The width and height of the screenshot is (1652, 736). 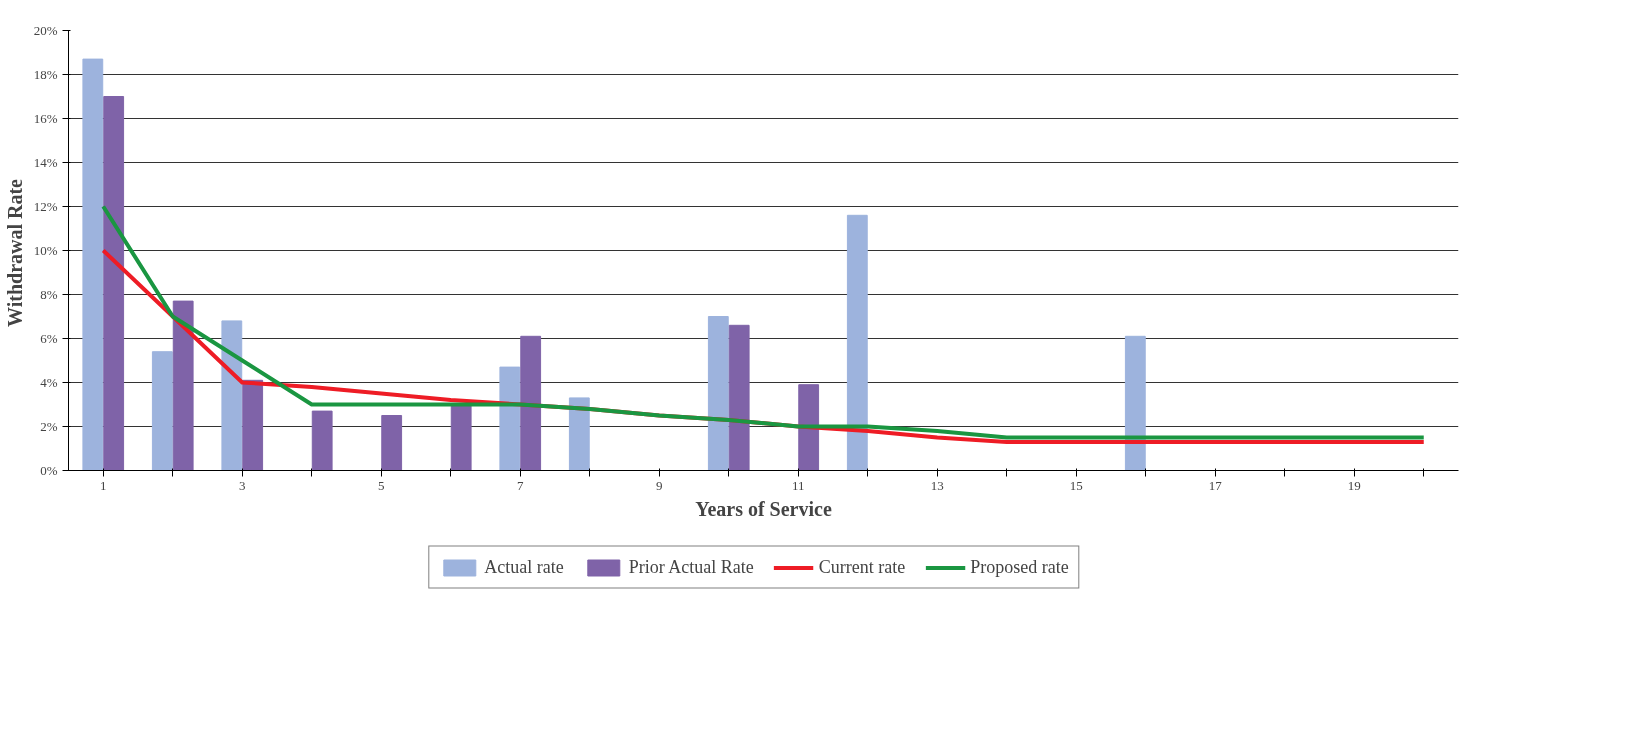 I want to click on x-tick-label: 1, so click(x=103, y=485).